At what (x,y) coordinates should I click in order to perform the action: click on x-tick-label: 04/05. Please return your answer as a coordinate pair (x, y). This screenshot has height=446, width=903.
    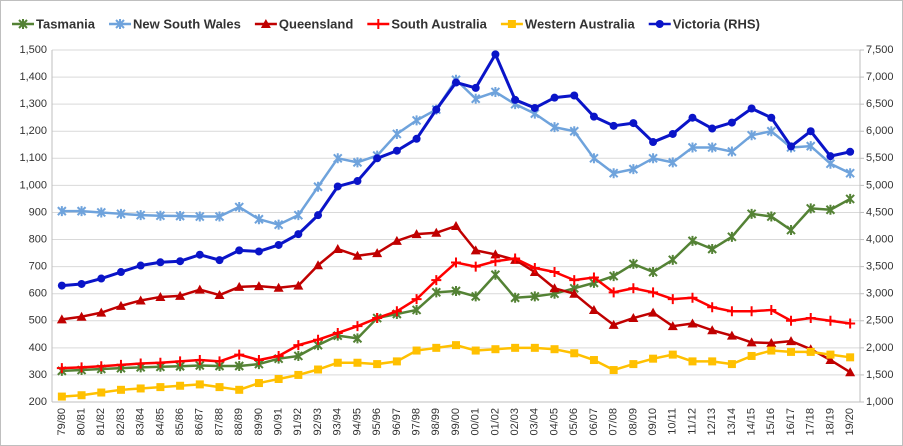
    Looking at the image, I should click on (554, 422).